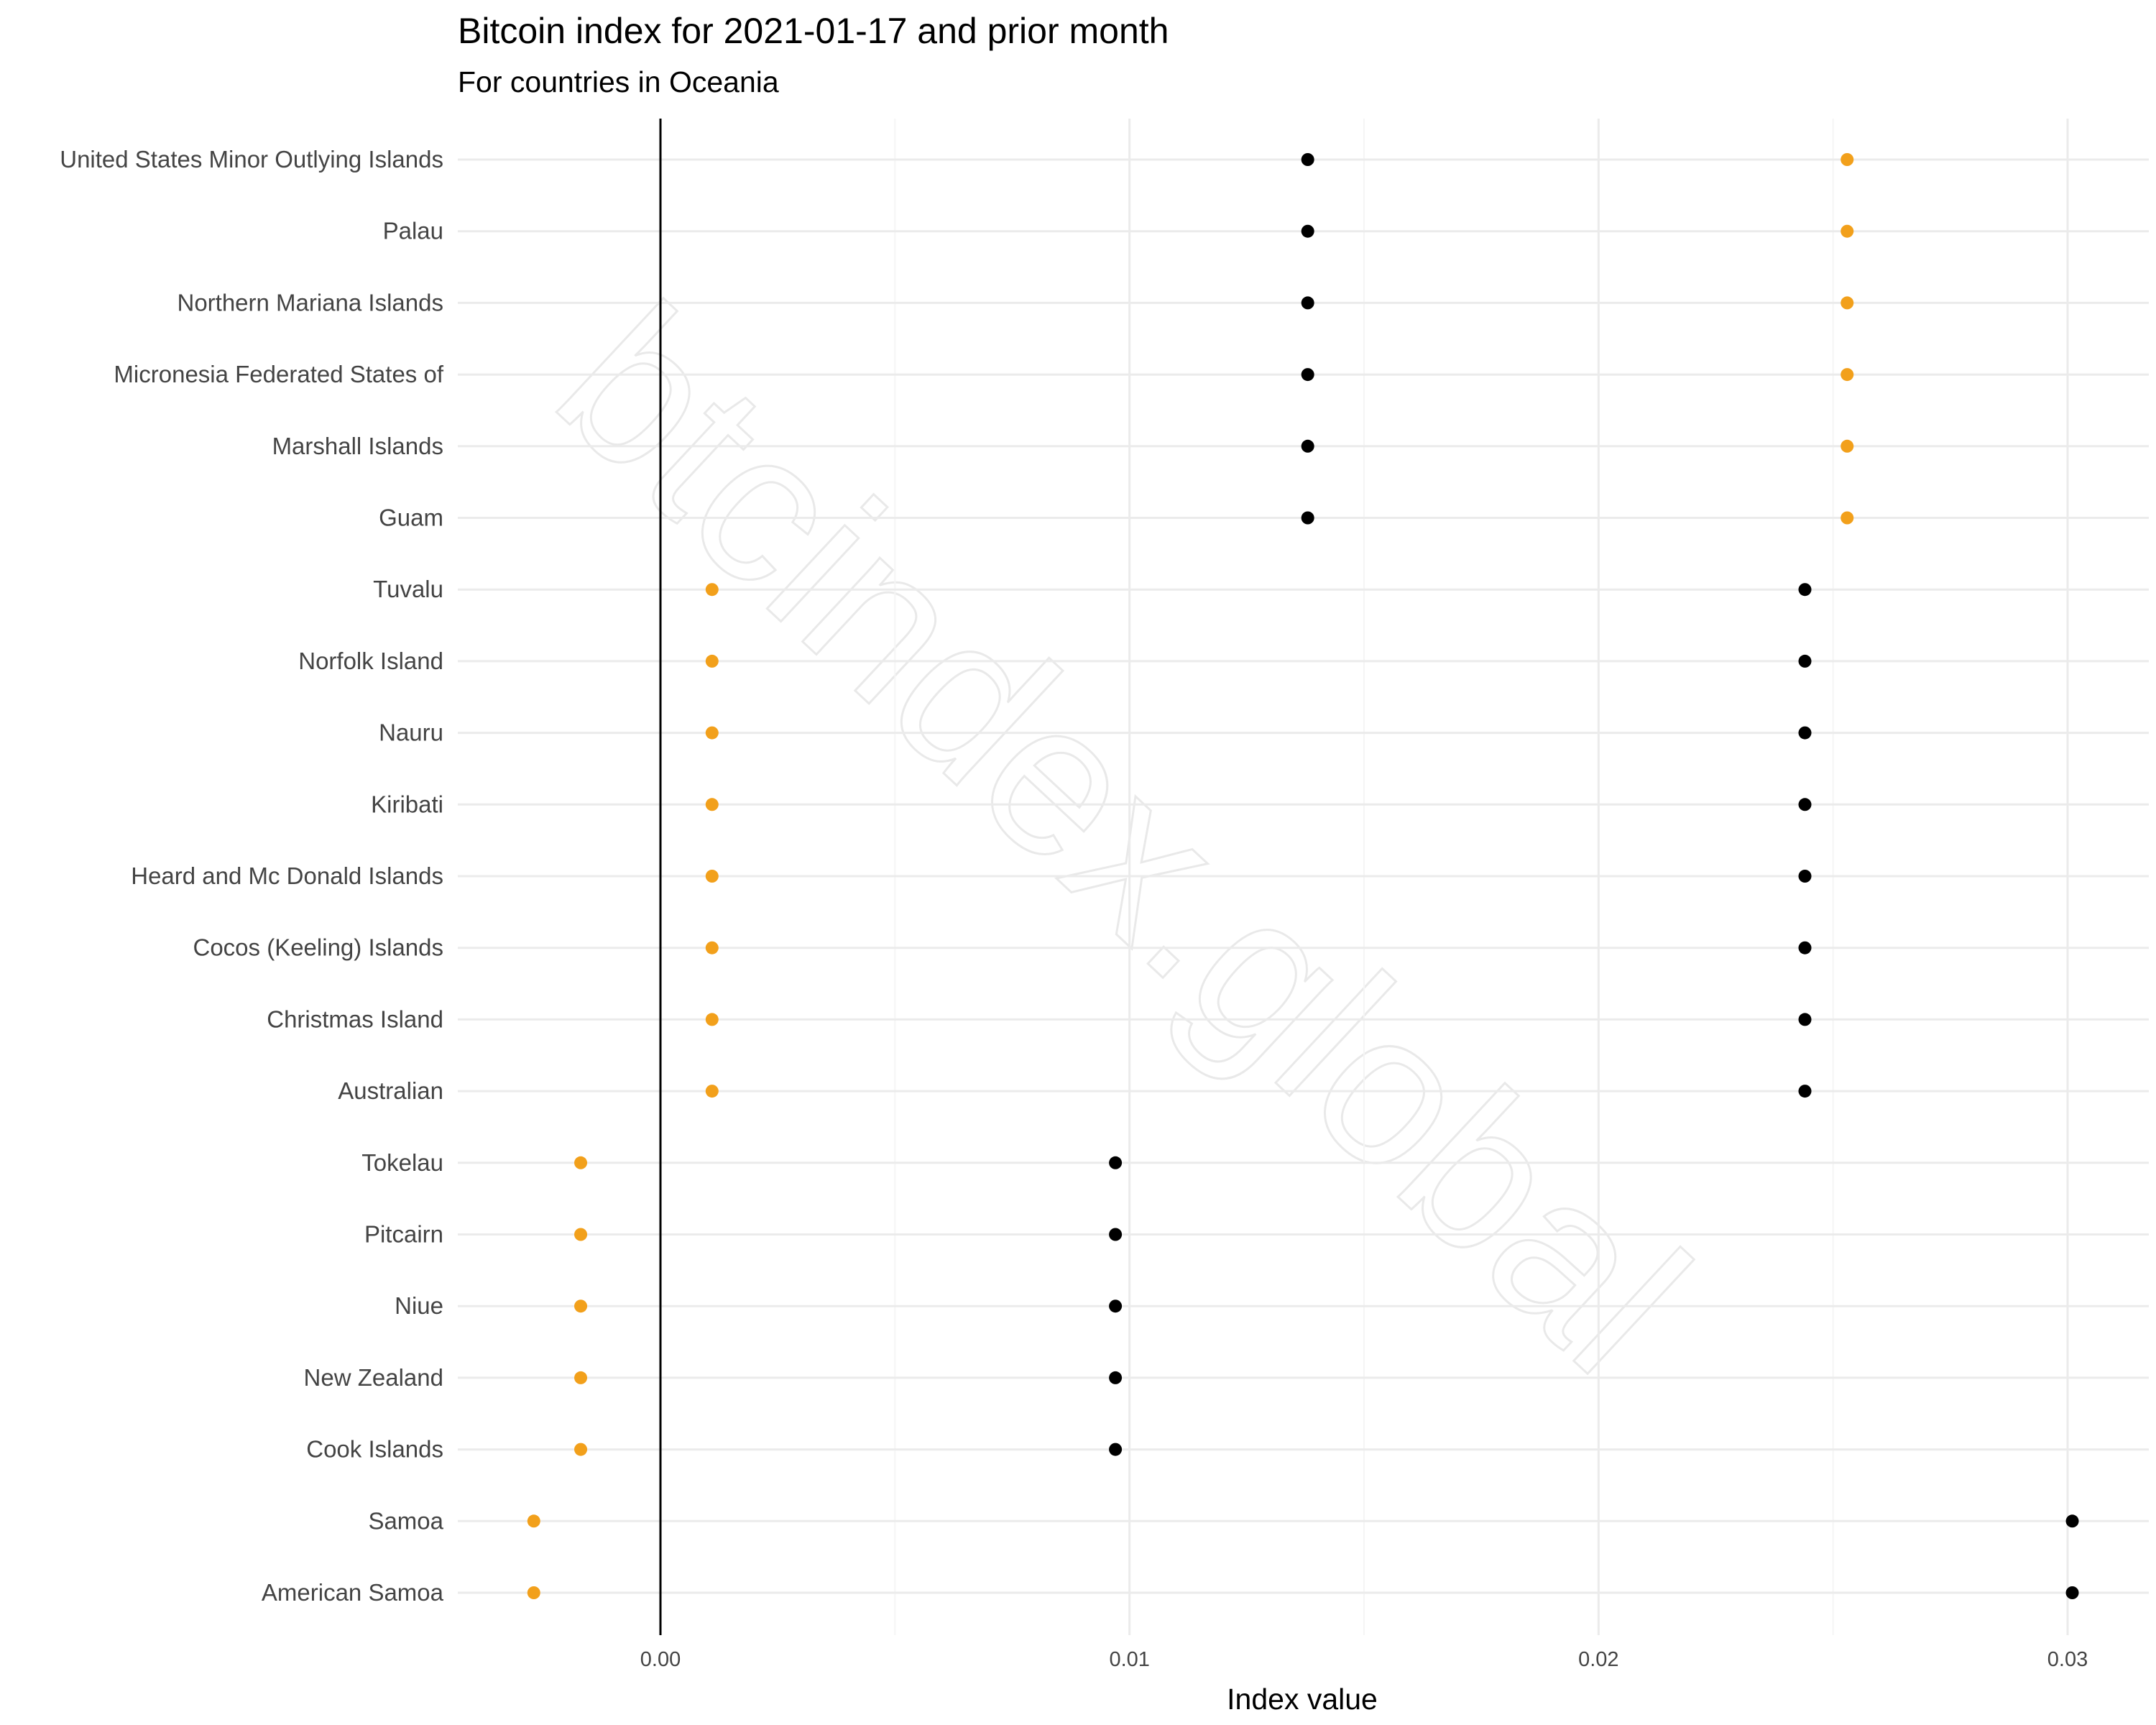 The width and height of the screenshot is (2156, 1725). Describe the element at coordinates (1129, 1659) in the screenshot. I see `x-tick-label: 0.01` at that location.